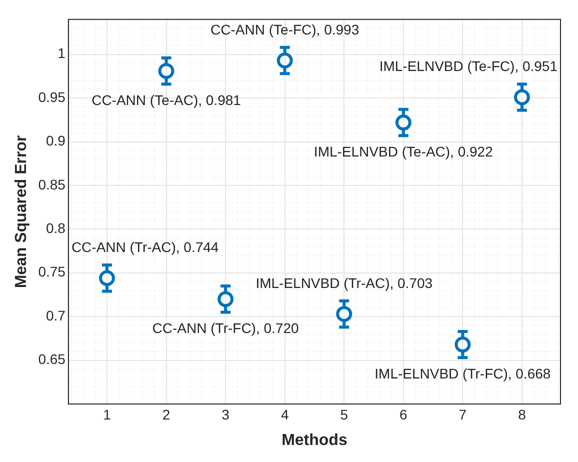 This screenshot has width=578, height=462. Describe the element at coordinates (344, 414) in the screenshot. I see `x-tick-label: 5` at that location.